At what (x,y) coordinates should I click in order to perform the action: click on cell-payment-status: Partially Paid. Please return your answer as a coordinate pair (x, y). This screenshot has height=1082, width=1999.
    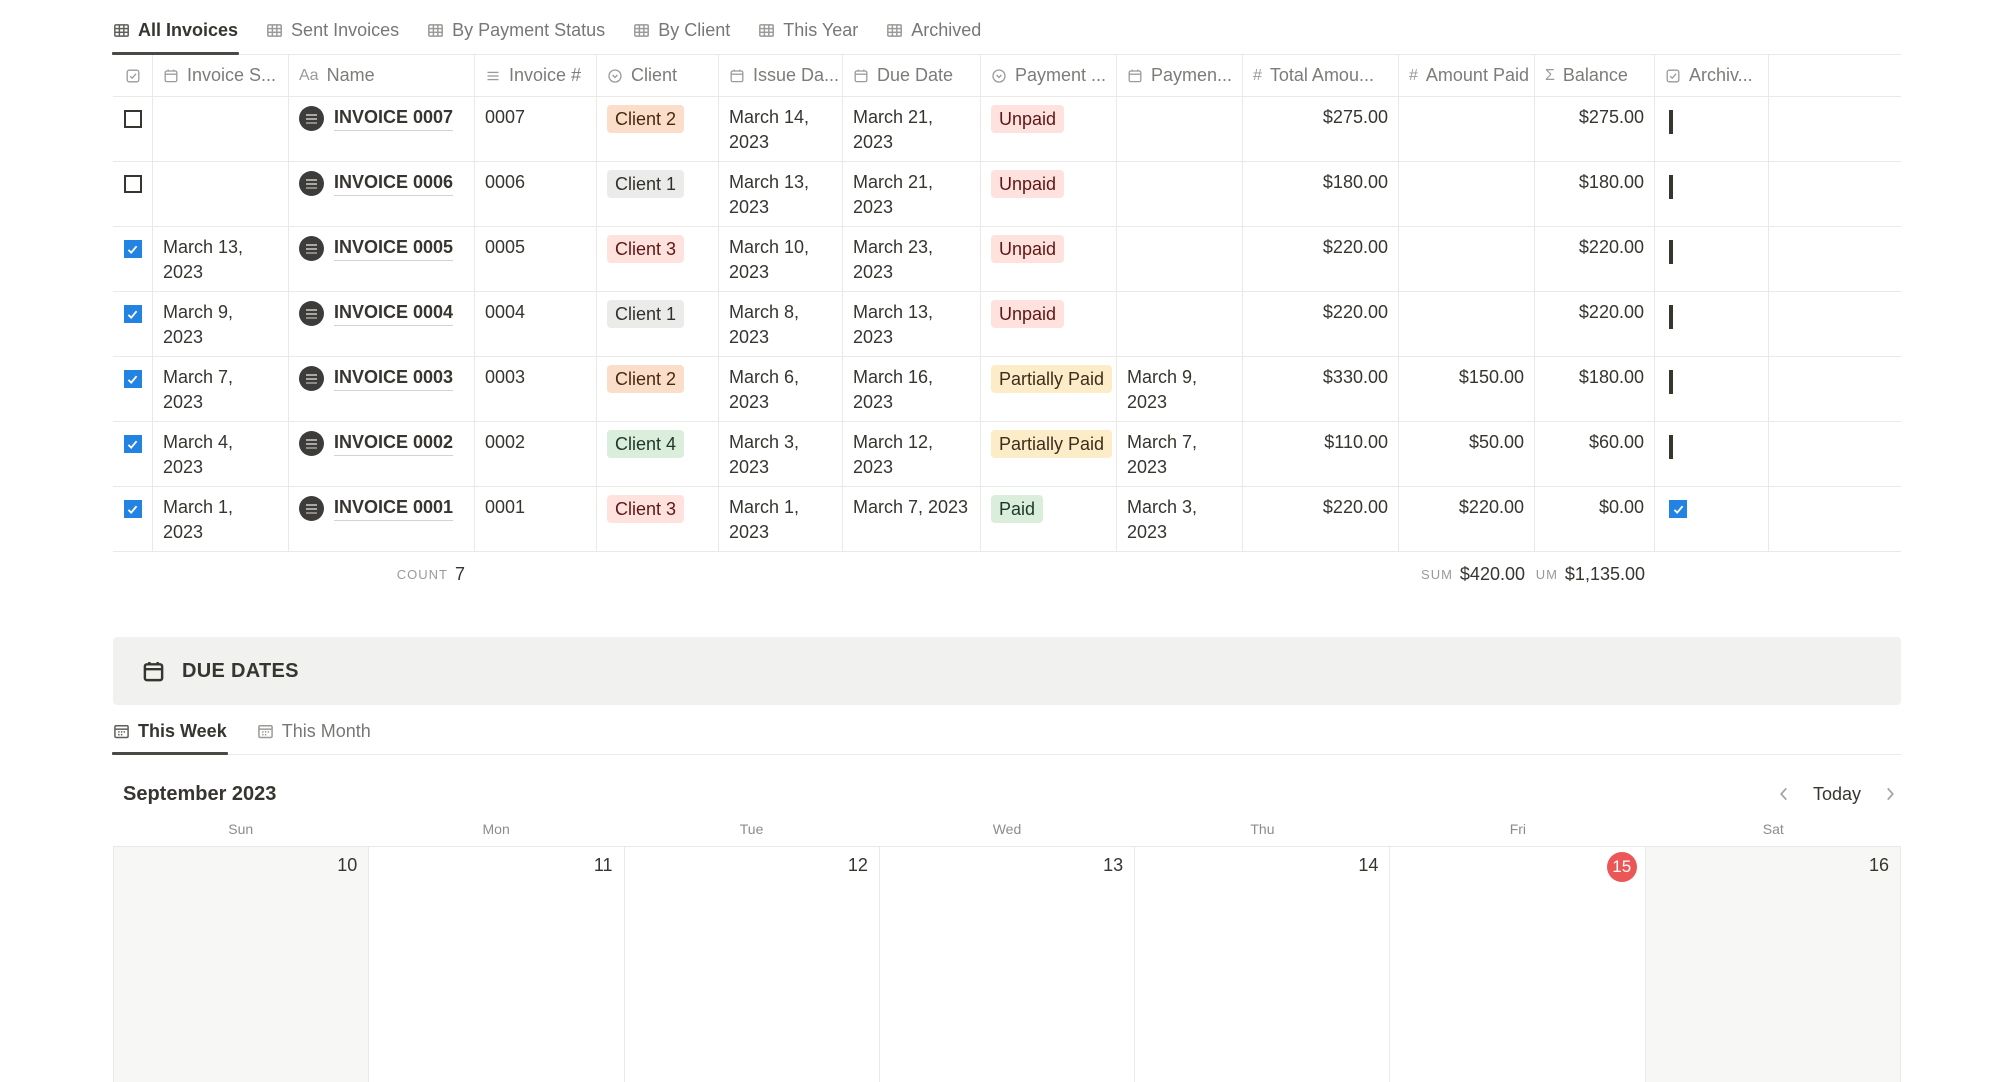
    Looking at the image, I should click on (1049, 454).